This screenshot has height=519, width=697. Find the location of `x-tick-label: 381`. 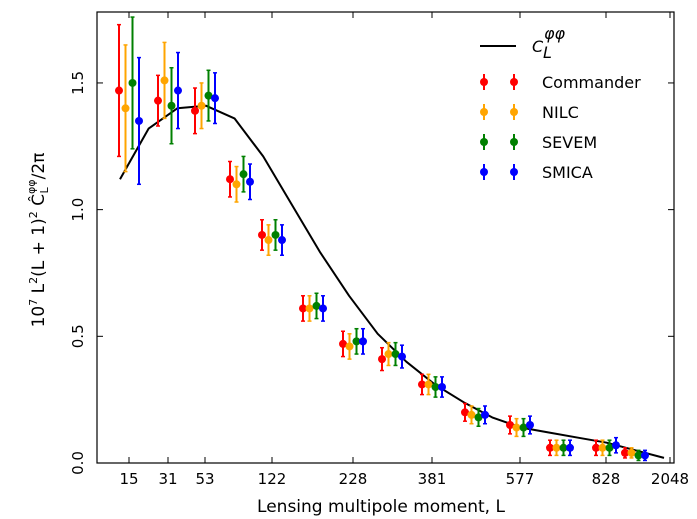

x-tick-label: 381 is located at coordinates (432, 479).